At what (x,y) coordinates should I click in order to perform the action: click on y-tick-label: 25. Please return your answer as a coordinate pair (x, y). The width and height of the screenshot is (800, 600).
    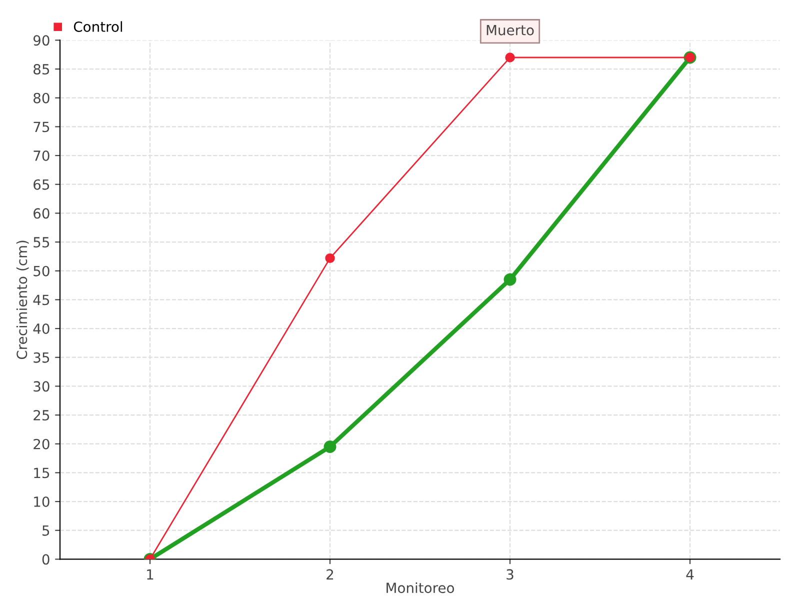
    Looking at the image, I should click on (42, 415).